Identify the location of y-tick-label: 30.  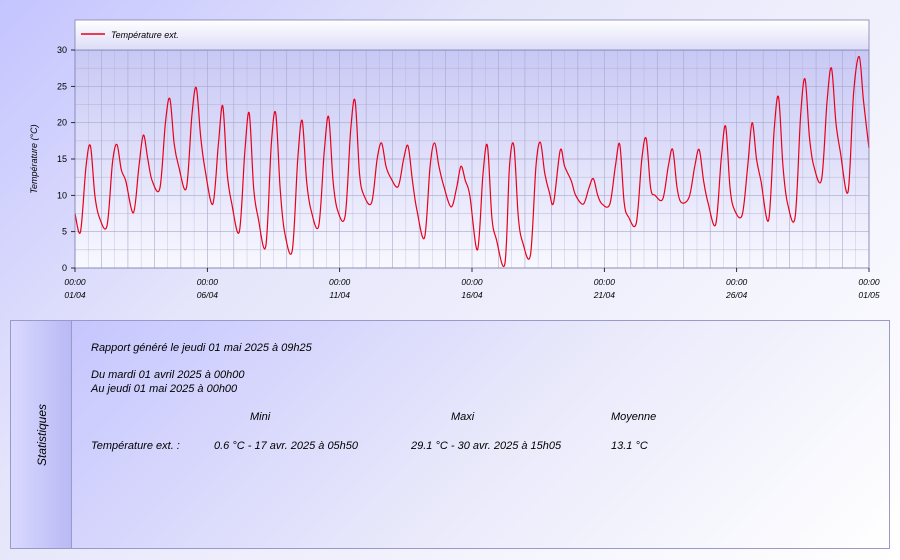
(62, 50).